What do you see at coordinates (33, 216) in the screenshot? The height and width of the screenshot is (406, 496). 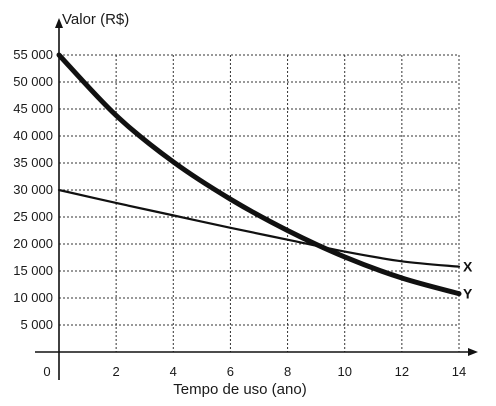 I see `y-tick-label: 25 000` at bounding box center [33, 216].